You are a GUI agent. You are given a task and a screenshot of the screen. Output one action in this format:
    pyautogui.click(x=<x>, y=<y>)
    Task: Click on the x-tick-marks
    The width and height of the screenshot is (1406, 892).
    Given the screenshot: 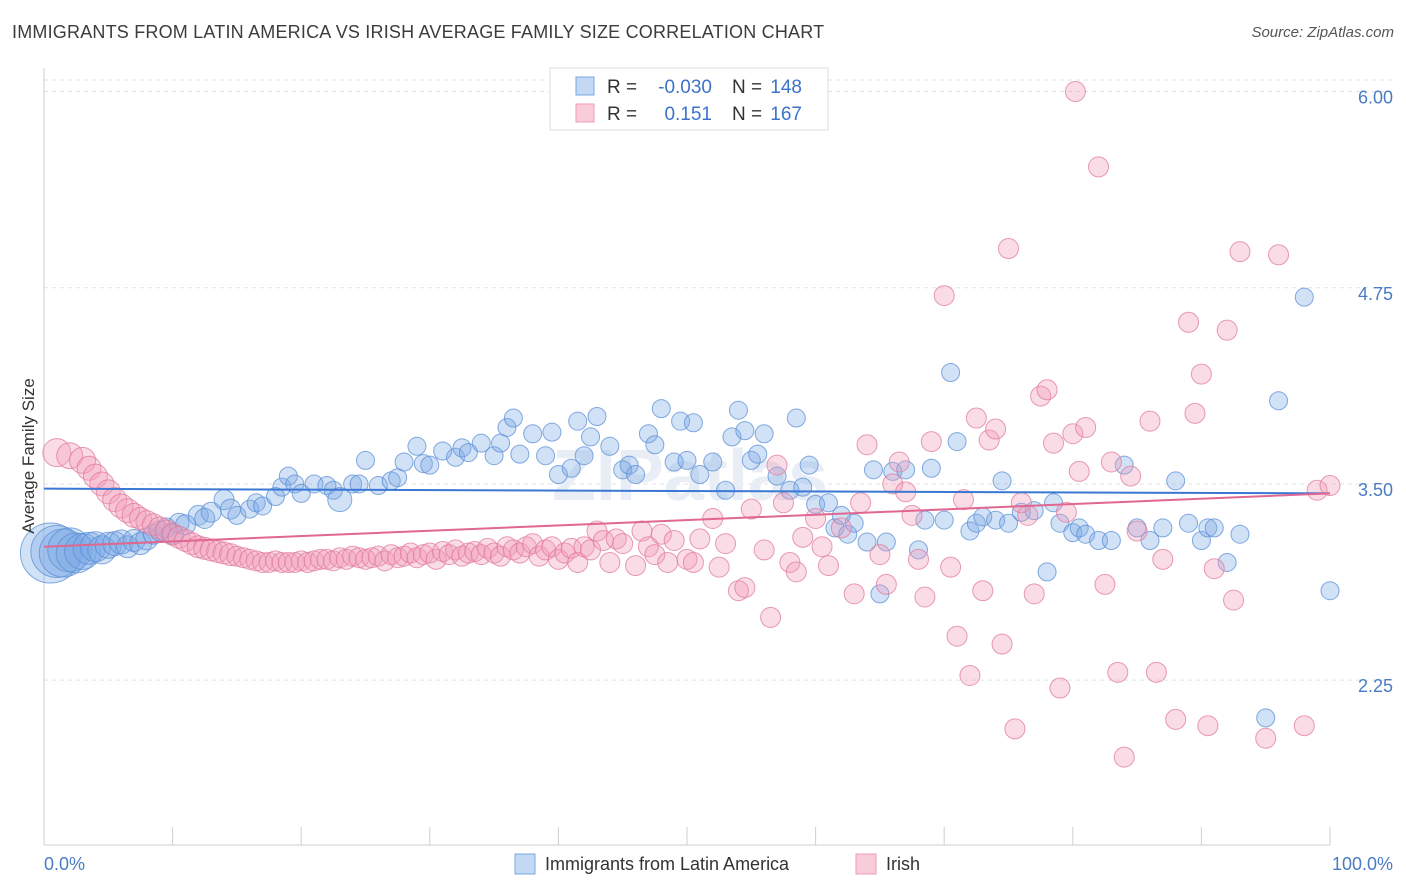 What is the action you would take?
    pyautogui.click(x=687, y=836)
    